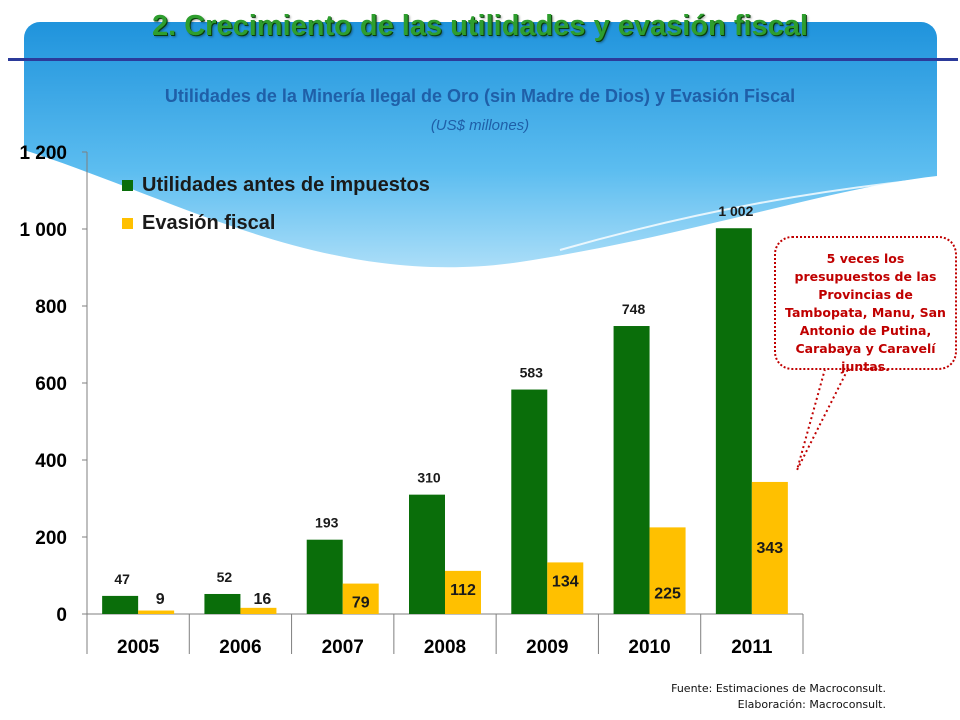  Describe the element at coordinates (127, 223) in the screenshot. I see `legend-swatch-evasion` at that location.